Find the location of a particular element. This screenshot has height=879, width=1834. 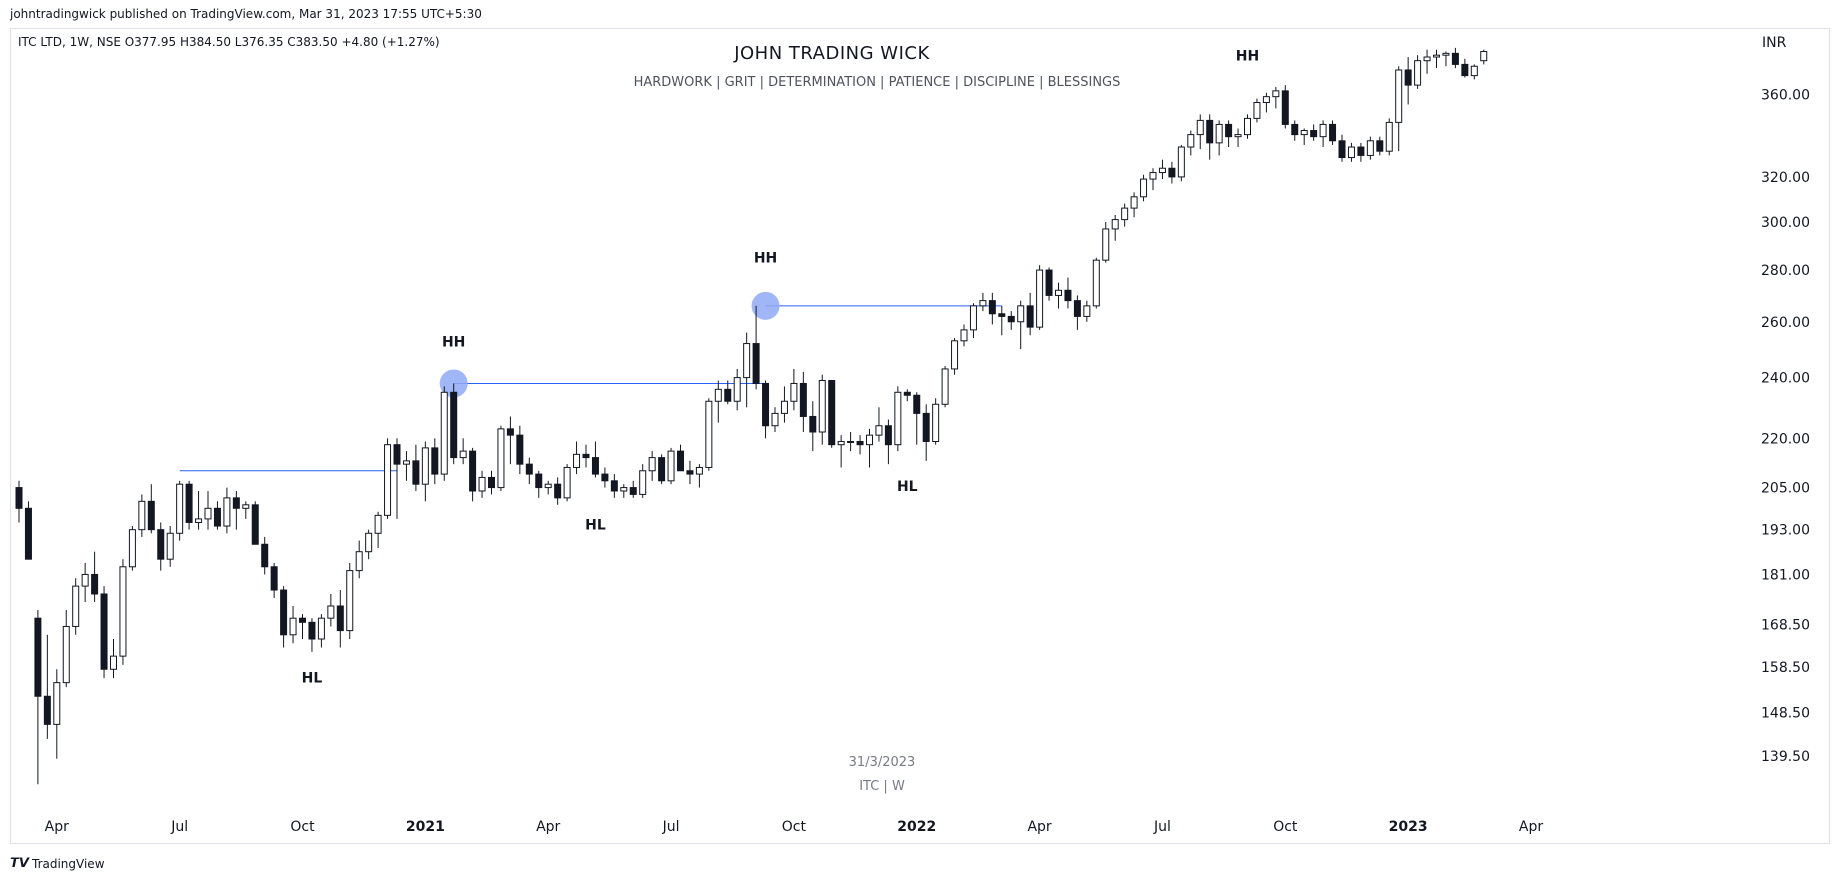

price-tick-label: 260.00 is located at coordinates (1785, 323).